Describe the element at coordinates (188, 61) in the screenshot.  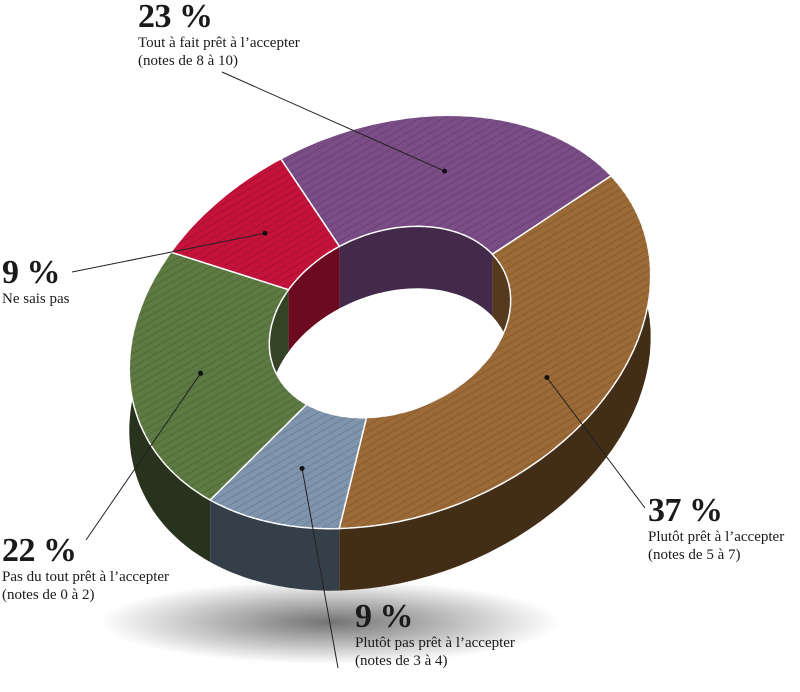
I see `sub-tout-a-fait: (notes de 8 à 10)` at that location.